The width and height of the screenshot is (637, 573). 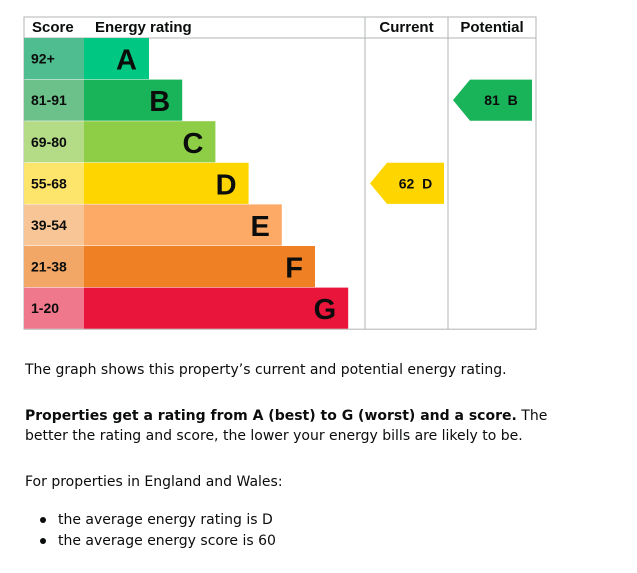 I want to click on average-rating-text: the average energy rating is D, so click(x=165, y=520).